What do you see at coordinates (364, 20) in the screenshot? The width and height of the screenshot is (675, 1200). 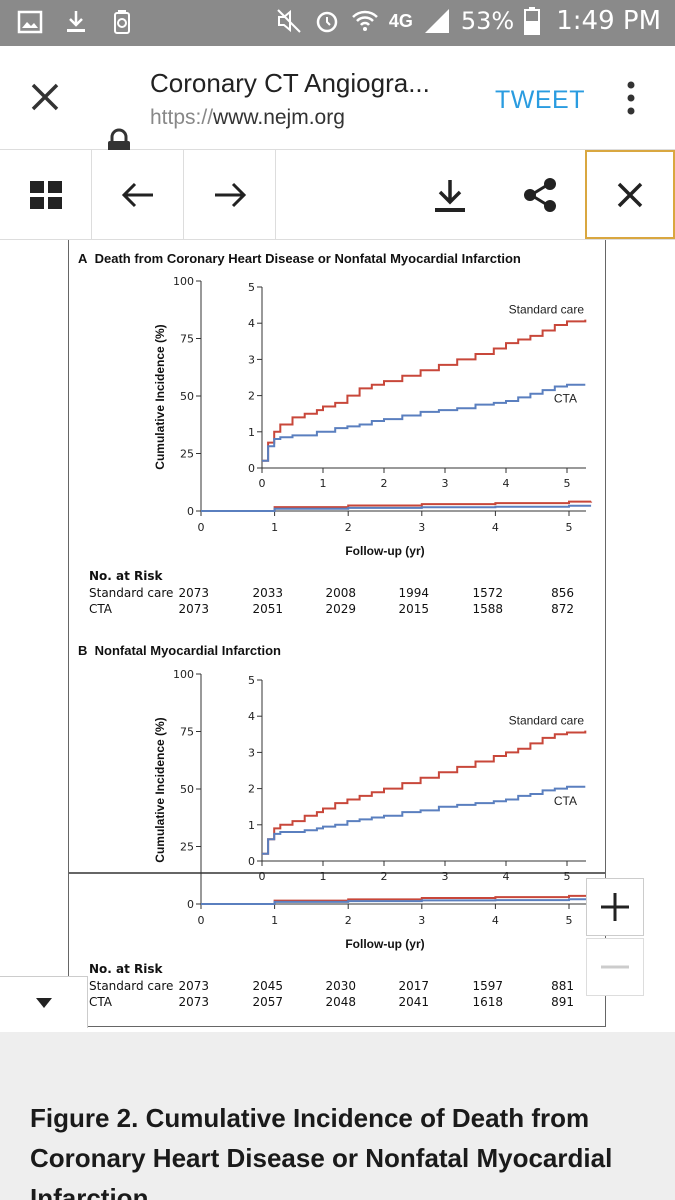 I see `wifi-icon` at bounding box center [364, 20].